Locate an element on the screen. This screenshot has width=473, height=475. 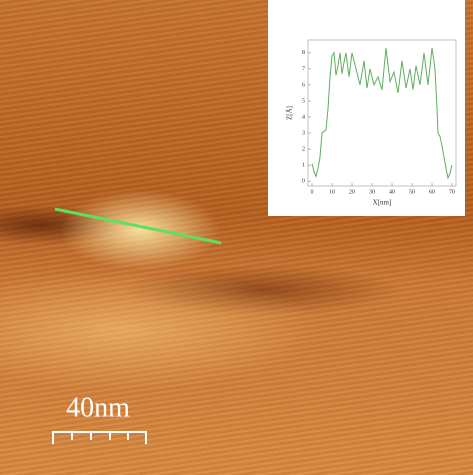
y-tick-label: 8 is located at coordinates (303, 53).